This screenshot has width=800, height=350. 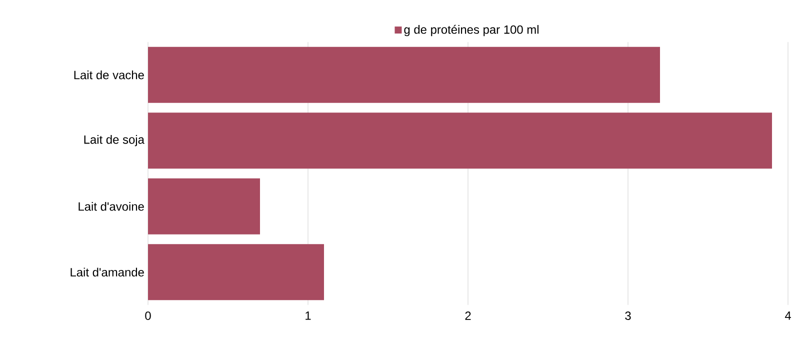 What do you see at coordinates (148, 316) in the screenshot?
I see `x-tick-label: 0` at bounding box center [148, 316].